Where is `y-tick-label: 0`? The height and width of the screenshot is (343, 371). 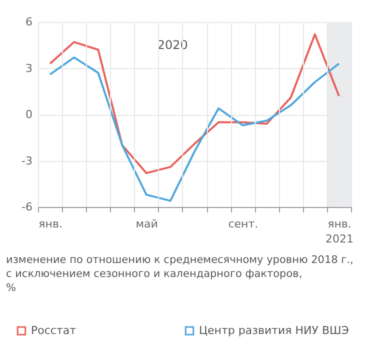
y-tick-label: 0 is located at coordinates (29, 114).